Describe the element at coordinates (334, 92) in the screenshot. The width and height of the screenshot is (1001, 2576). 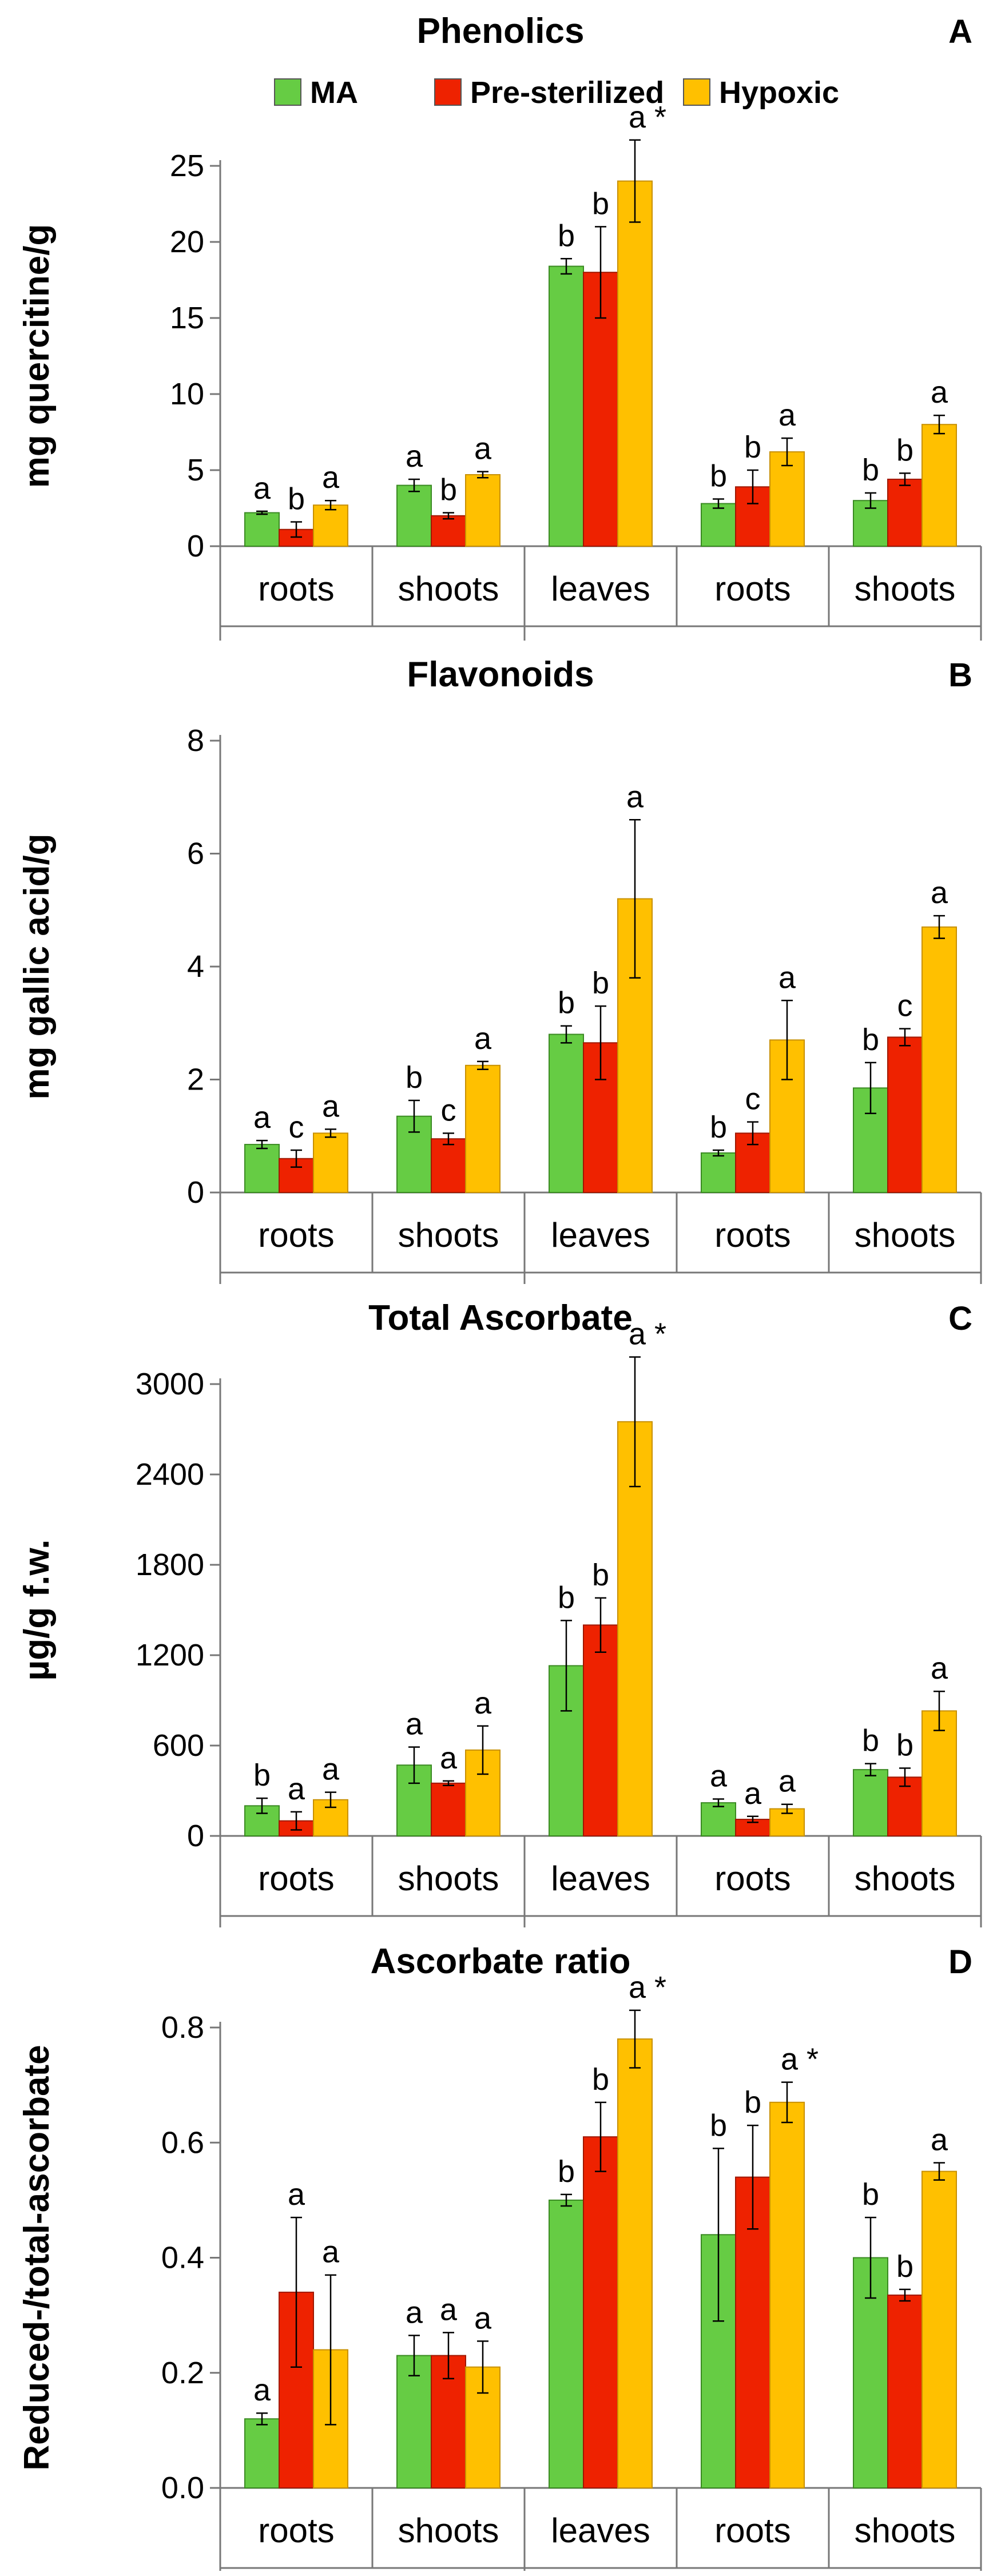
I see `legend-label-1: MA` at that location.